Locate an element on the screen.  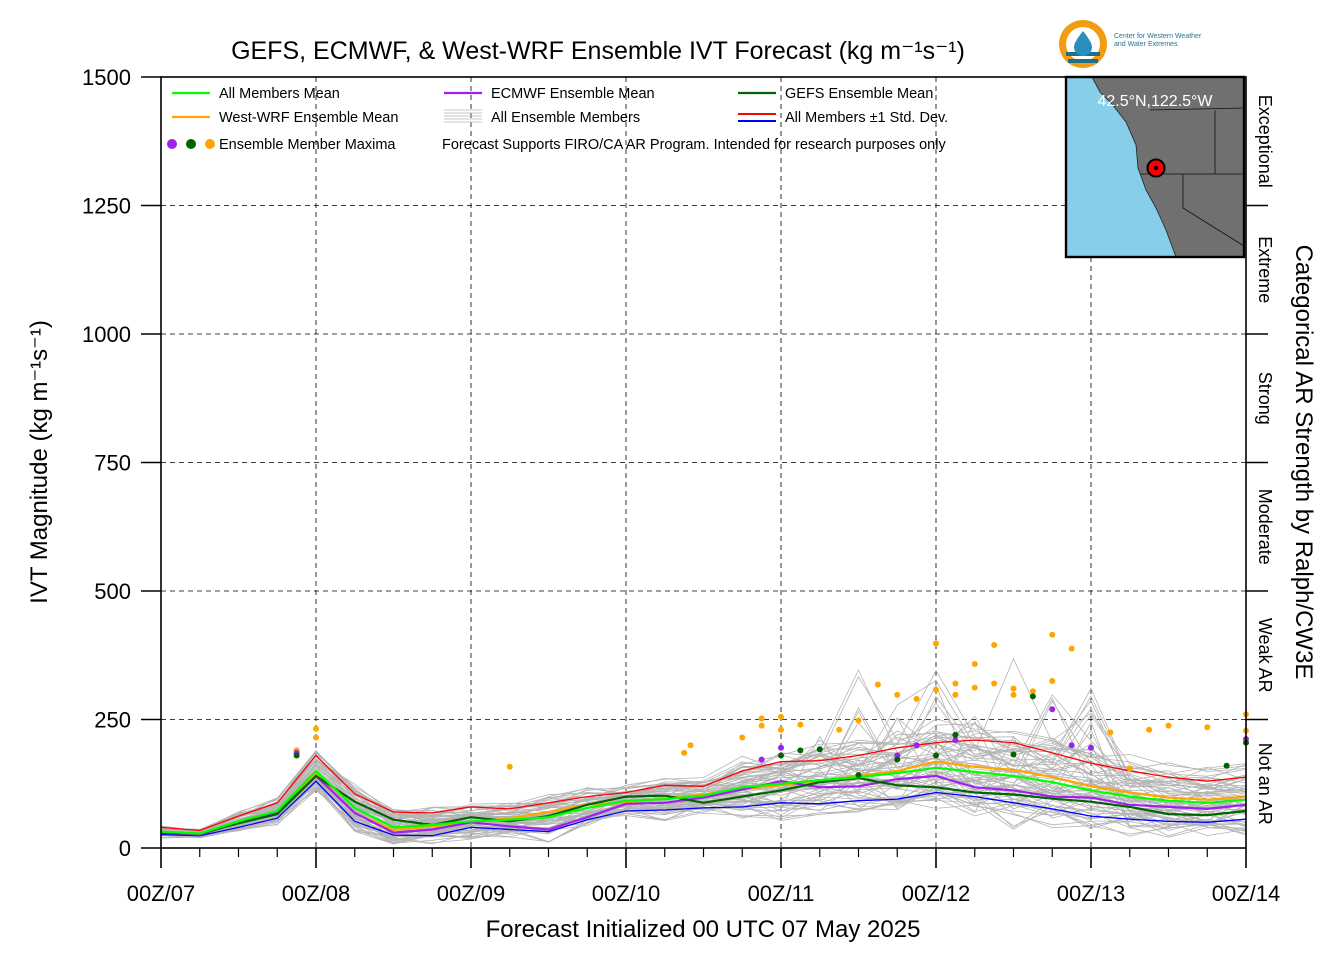
series-line-gefs-ensemble-mean is located at coordinates (703, 804).